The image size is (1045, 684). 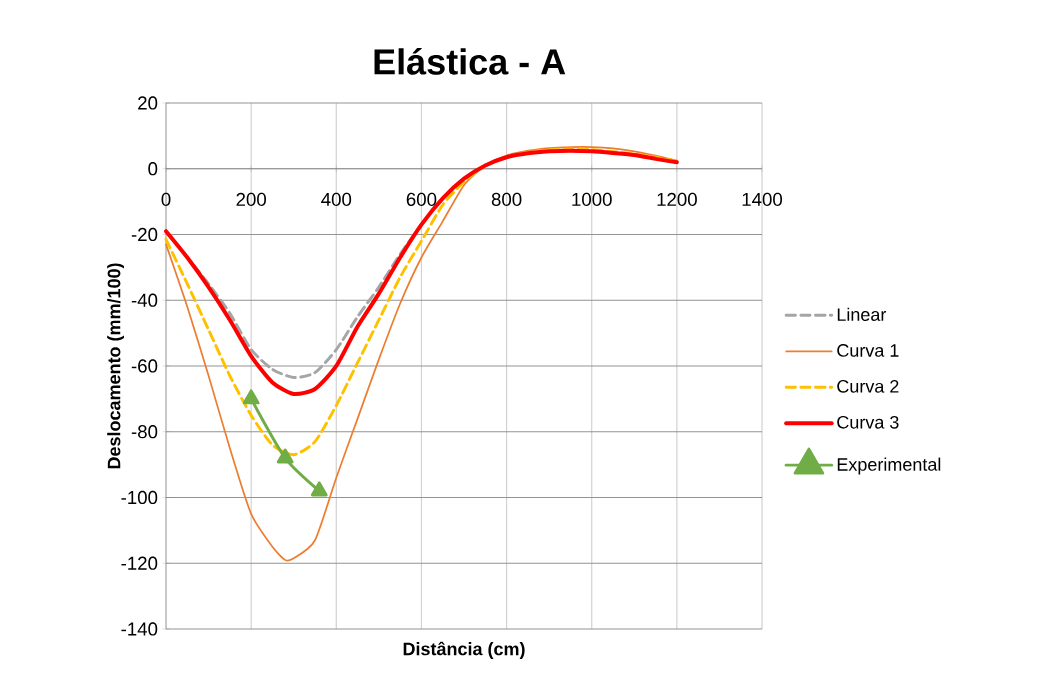 What do you see at coordinates (144, 432) in the screenshot?
I see `y-tick-label: -80` at bounding box center [144, 432].